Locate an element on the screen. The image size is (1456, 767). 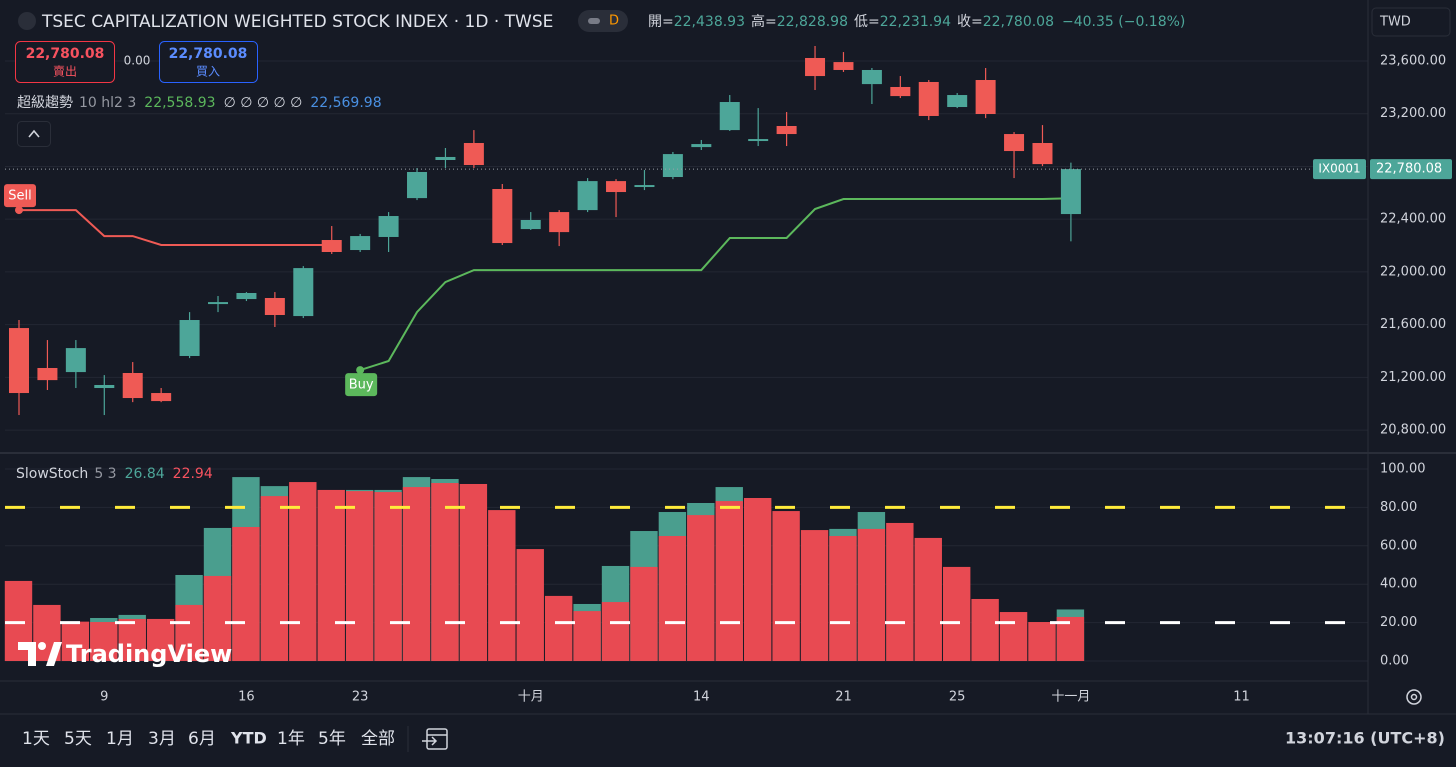
signal-label: Sell is located at coordinates (19, 196).